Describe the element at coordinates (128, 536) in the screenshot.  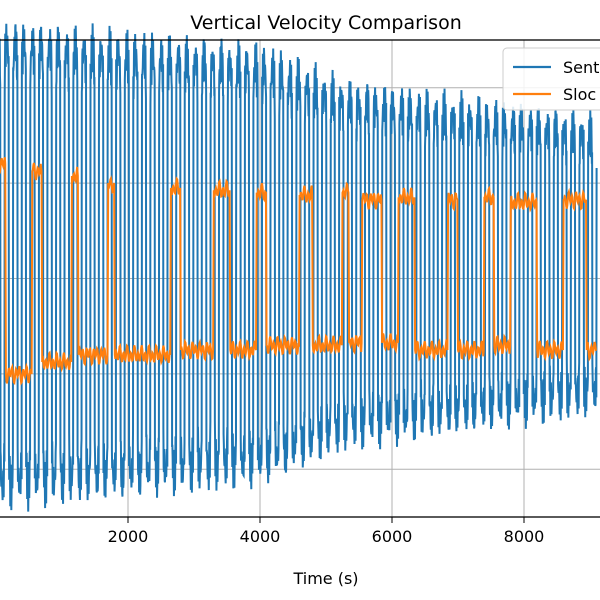
I see `x-tick-label: 2000` at that location.